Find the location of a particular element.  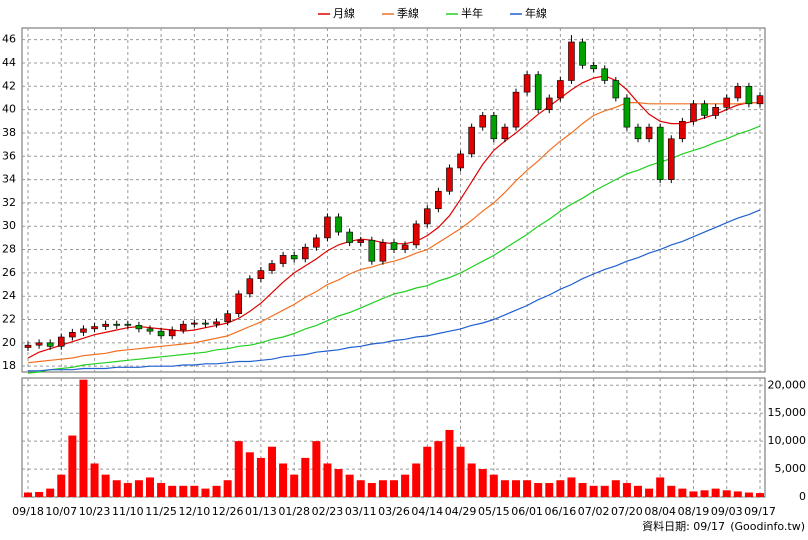

x-tick-label: 12/26 is located at coordinates (228, 511).